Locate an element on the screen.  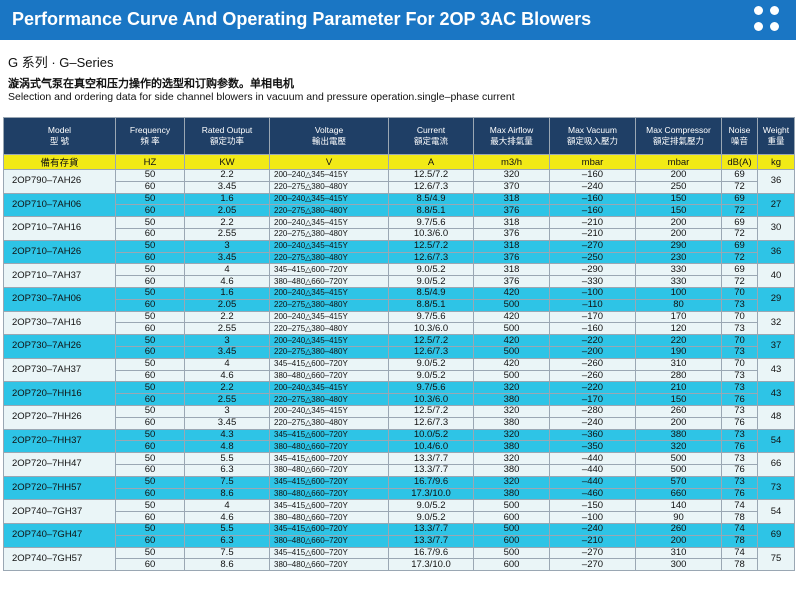
vacuum-cell: –280 is located at coordinates (592, 411).